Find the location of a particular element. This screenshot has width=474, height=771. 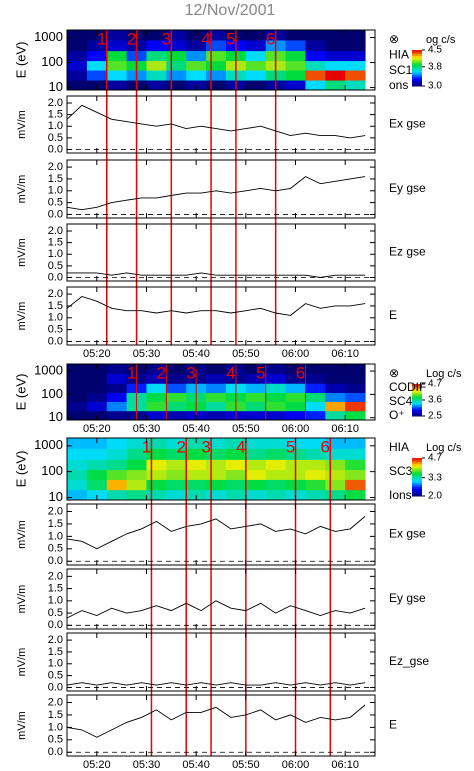

colorbar-tick-label: 3.3 is located at coordinates (435, 477).